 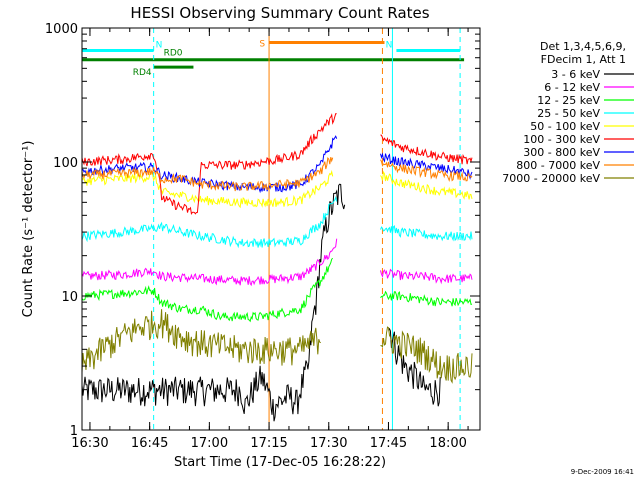 What do you see at coordinates (74, 431) in the screenshot?
I see `y-tick-label: 1` at bounding box center [74, 431].